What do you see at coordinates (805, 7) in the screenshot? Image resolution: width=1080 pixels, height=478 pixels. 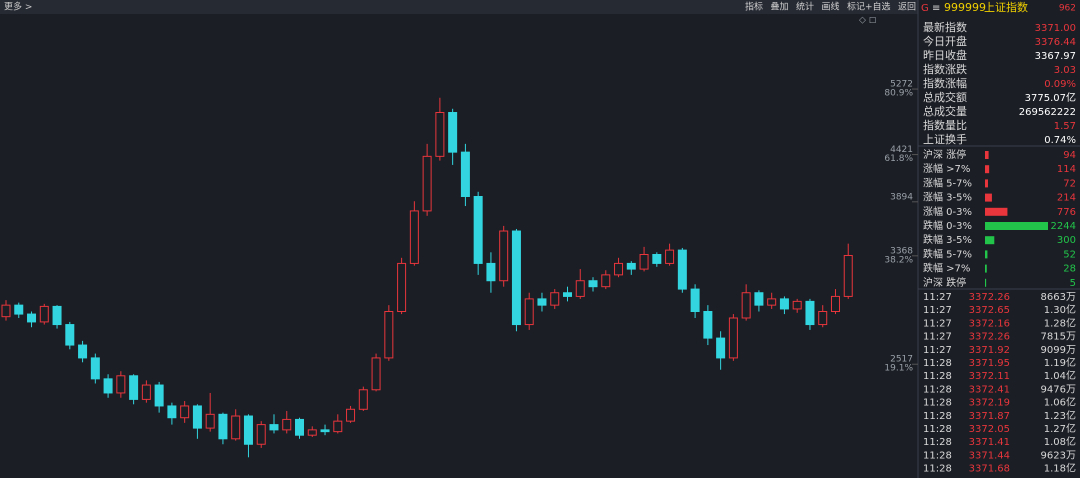 I see `toolbar-button: 统计` at bounding box center [805, 7].